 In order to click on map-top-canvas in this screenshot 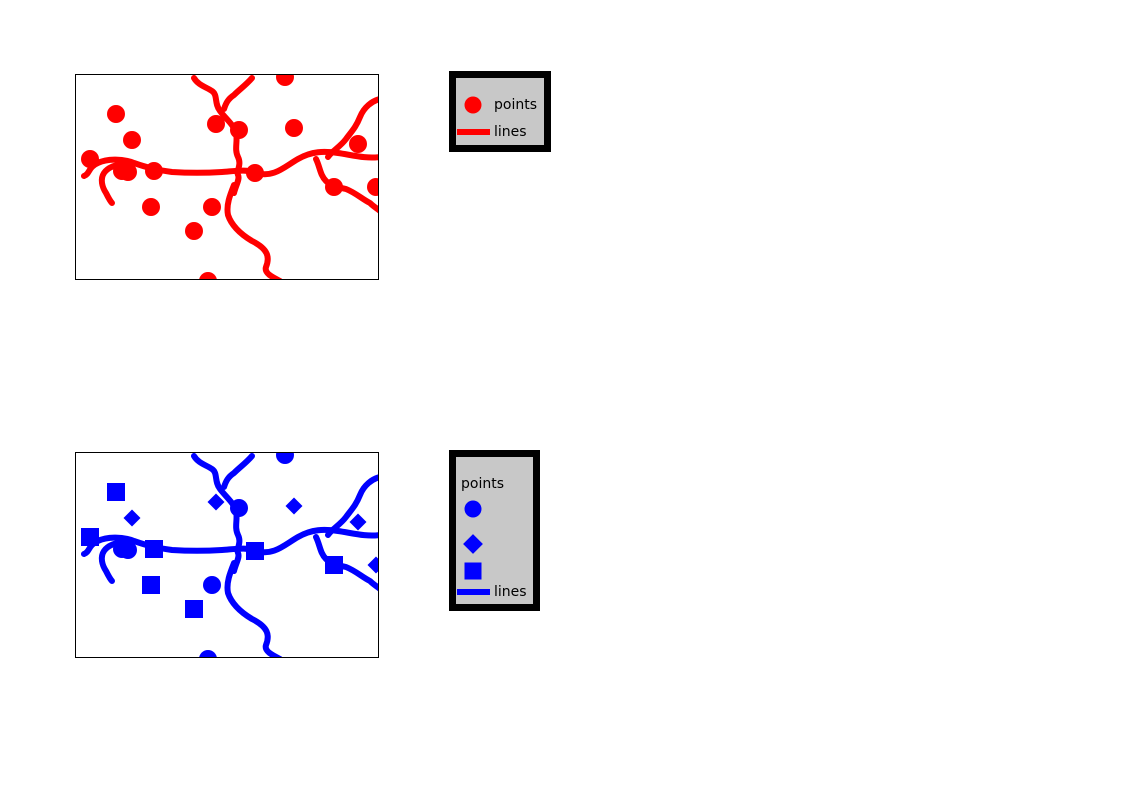, I will do `click(229, 177)`.